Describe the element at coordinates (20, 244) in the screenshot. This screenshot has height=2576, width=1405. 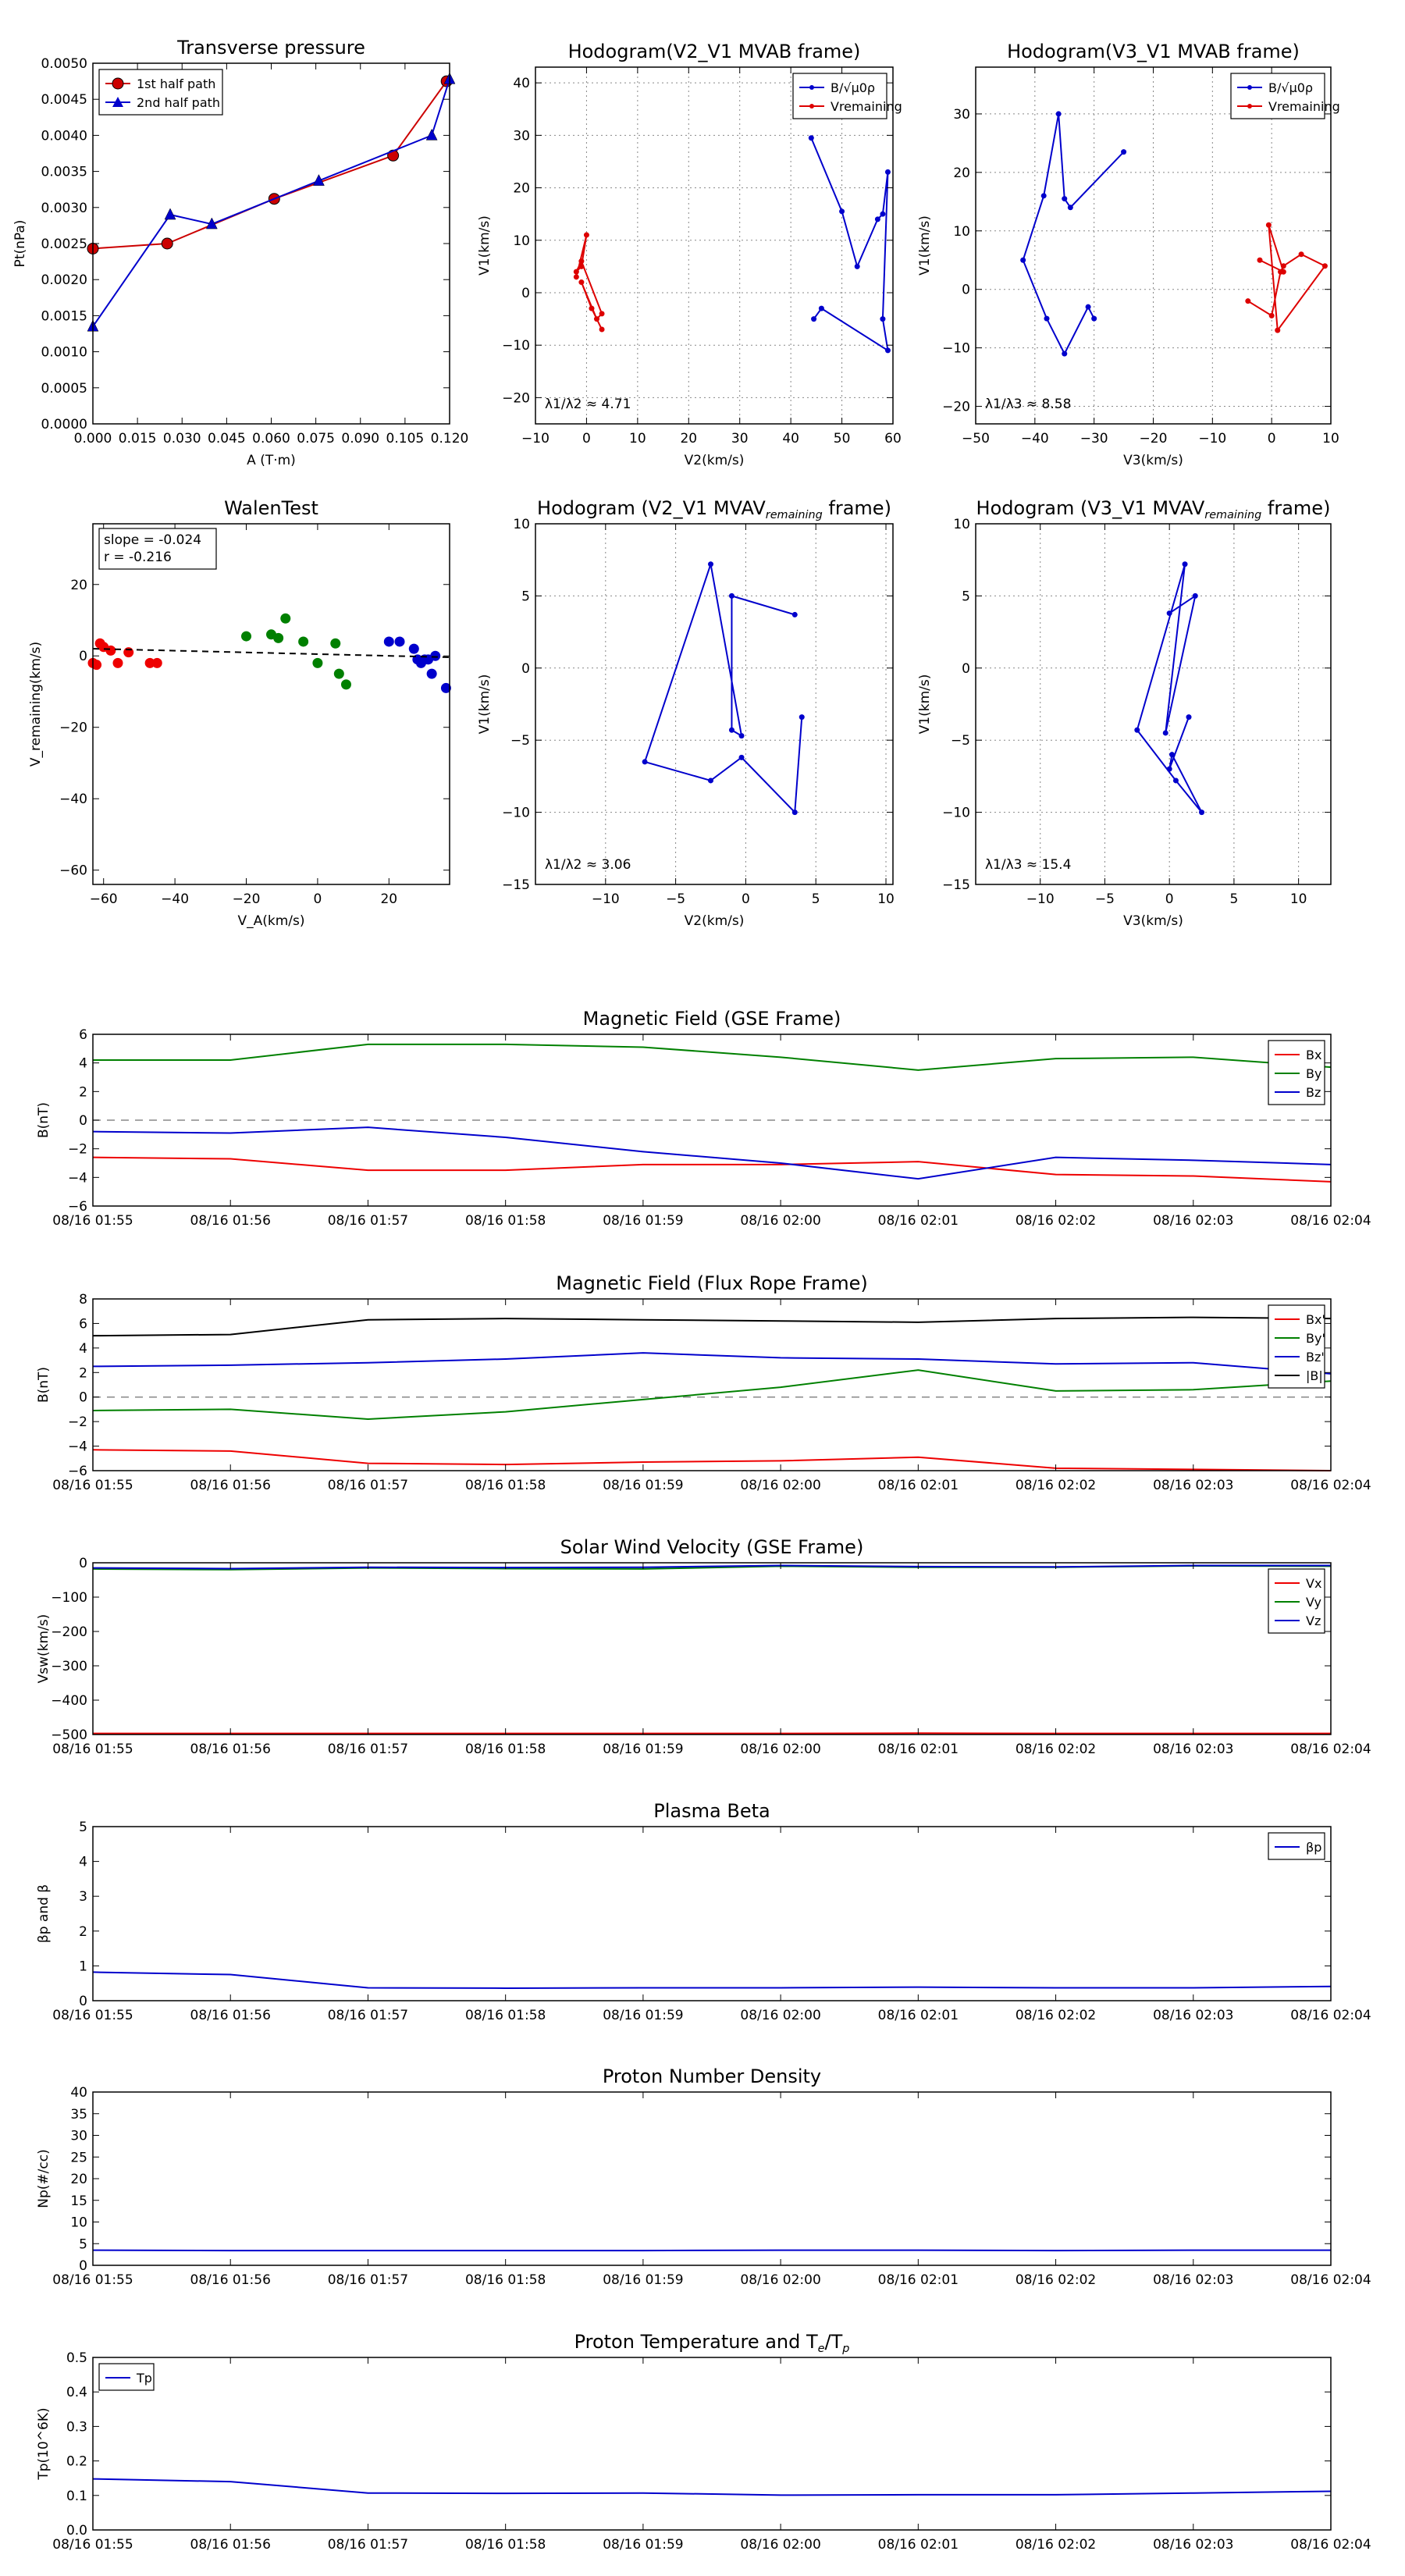
I see `y-axis-label: Pt(nPa)` at that location.